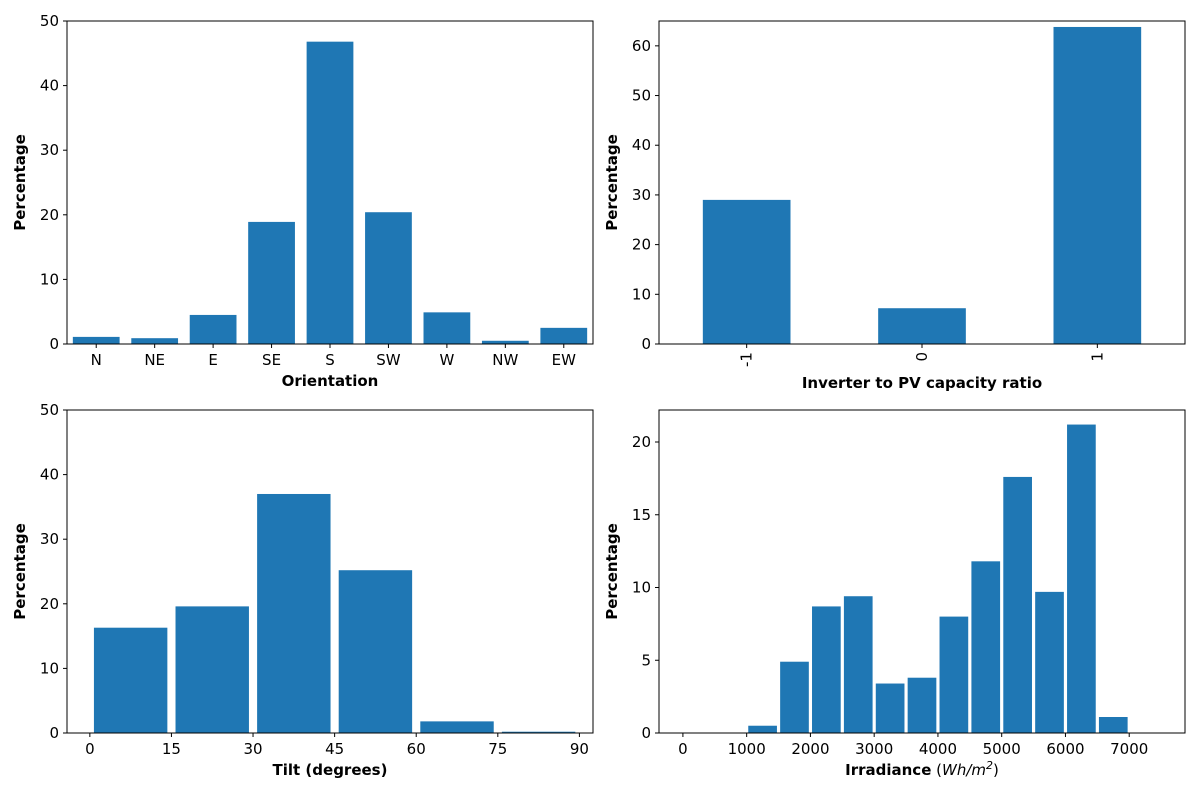 The image size is (1200, 800). What do you see at coordinates (330, 381) in the screenshot?
I see `orientation-x-axis-label: Orientation` at bounding box center [330, 381].